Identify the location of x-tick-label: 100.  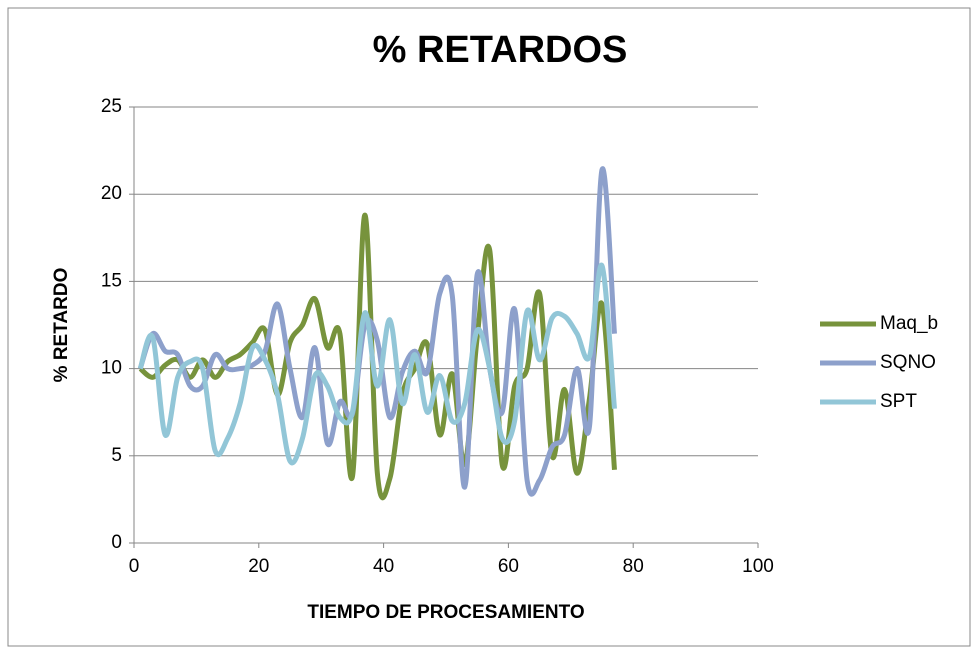
(758, 566).